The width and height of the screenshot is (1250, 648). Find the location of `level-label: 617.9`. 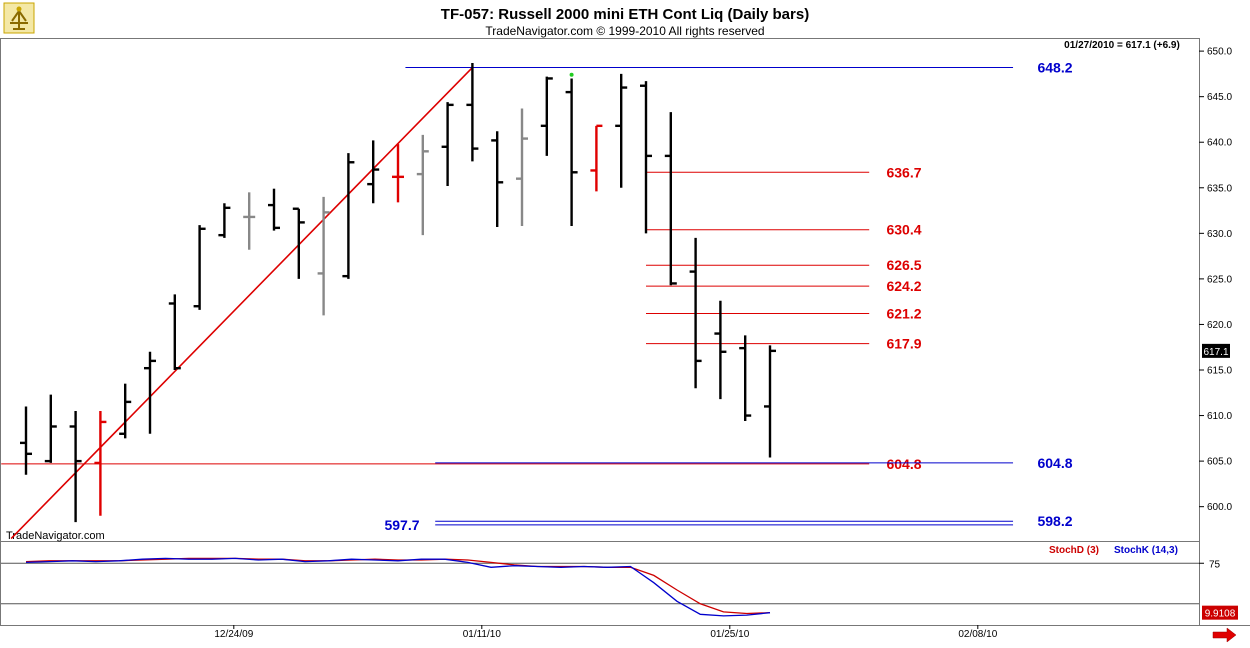

level-label: 617.9 is located at coordinates (903, 344).